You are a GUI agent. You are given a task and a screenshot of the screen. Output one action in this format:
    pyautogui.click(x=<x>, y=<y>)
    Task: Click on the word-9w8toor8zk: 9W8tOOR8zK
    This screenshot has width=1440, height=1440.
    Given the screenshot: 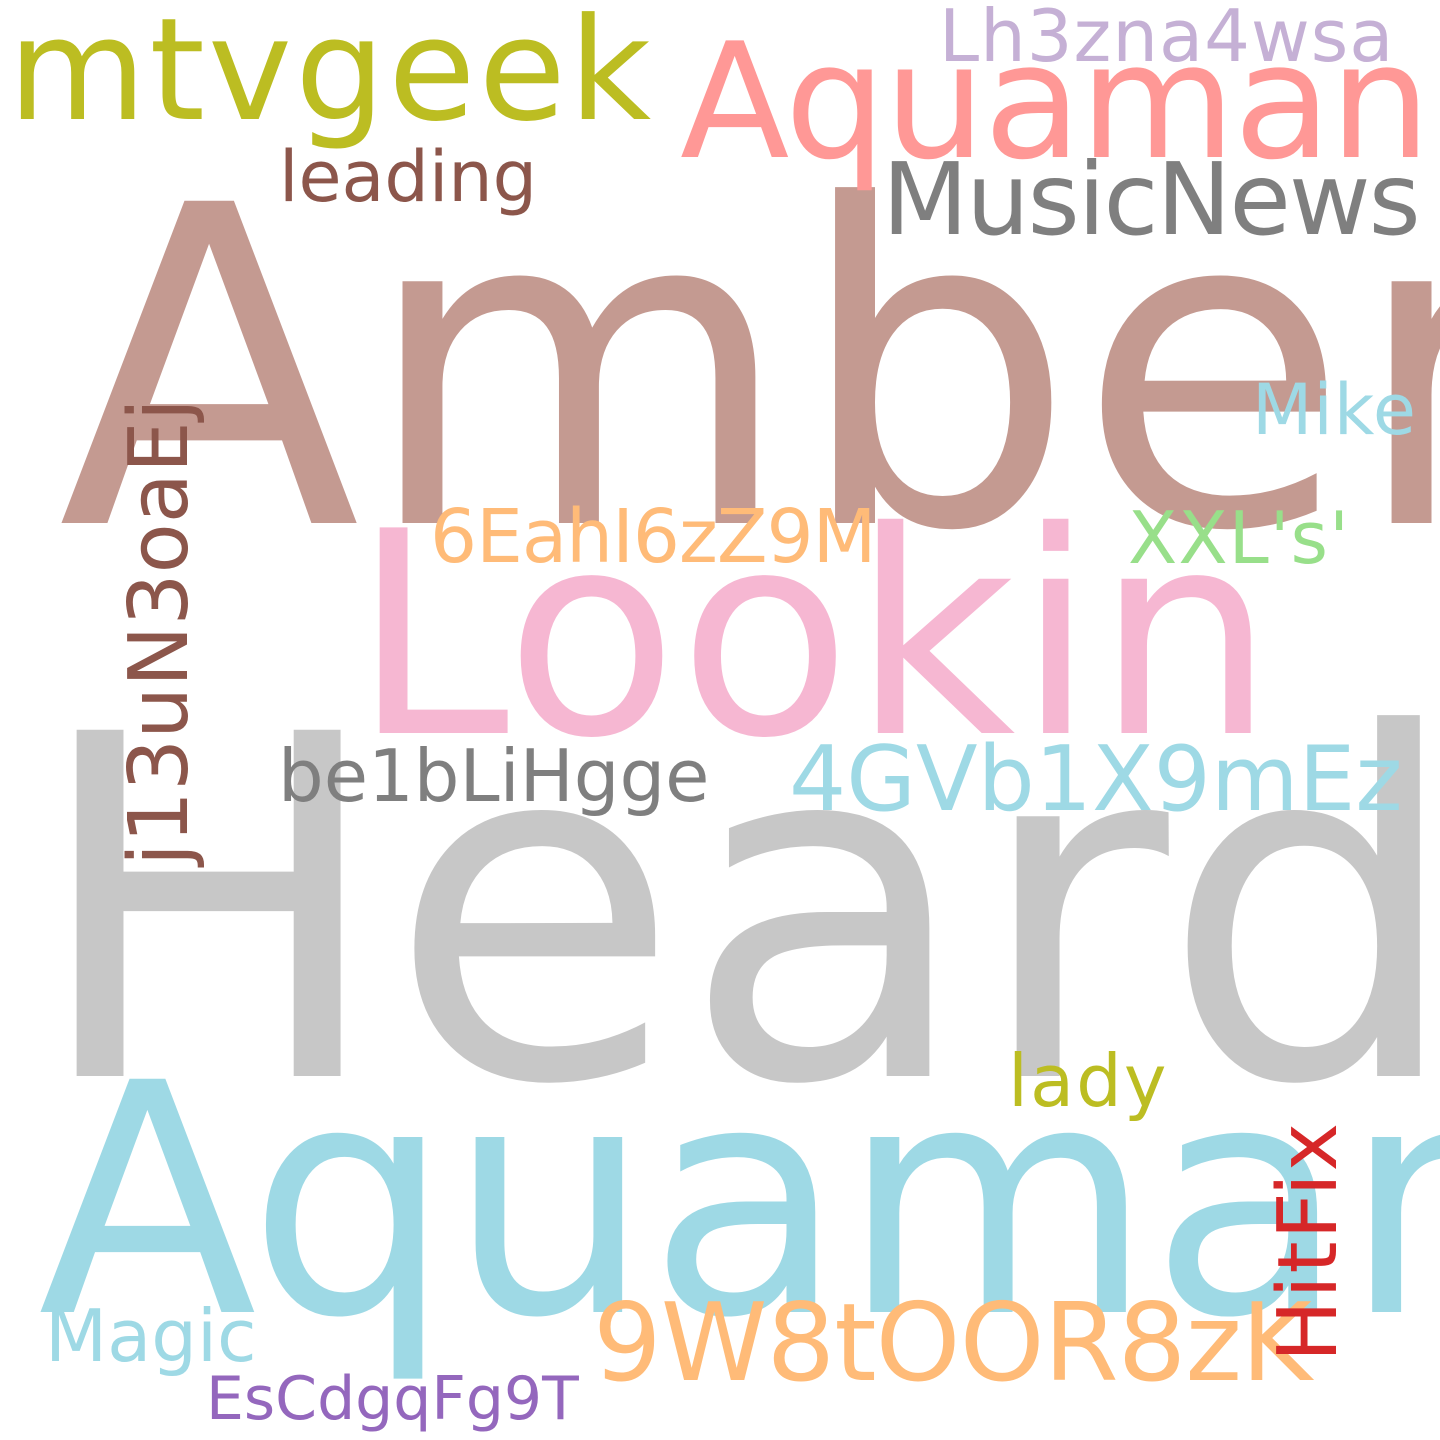 What is the action you would take?
    pyautogui.click(x=952, y=1343)
    